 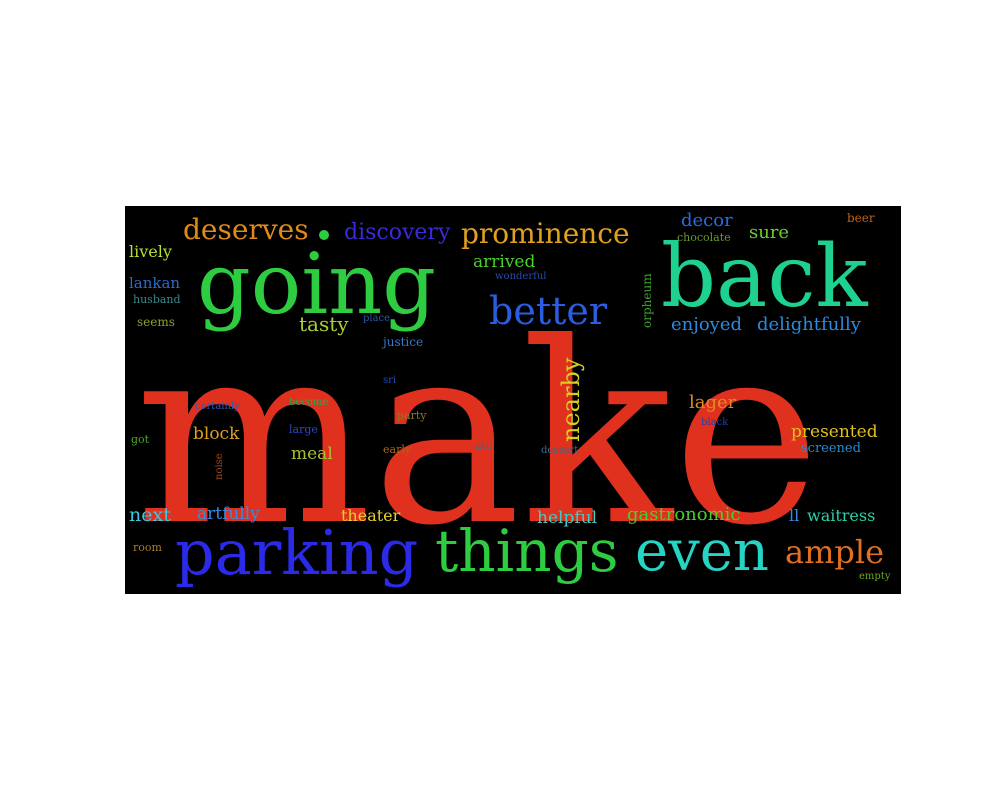 What do you see at coordinates (150, 251) in the screenshot?
I see `word-lively: lively` at bounding box center [150, 251].